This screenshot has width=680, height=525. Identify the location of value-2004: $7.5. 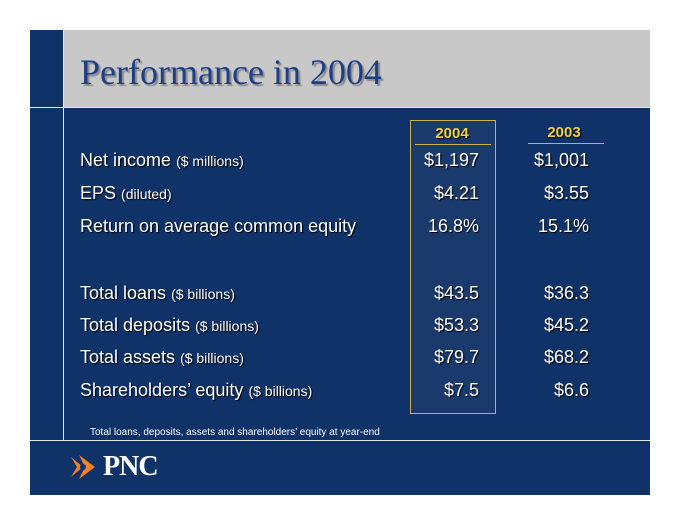
(461, 390).